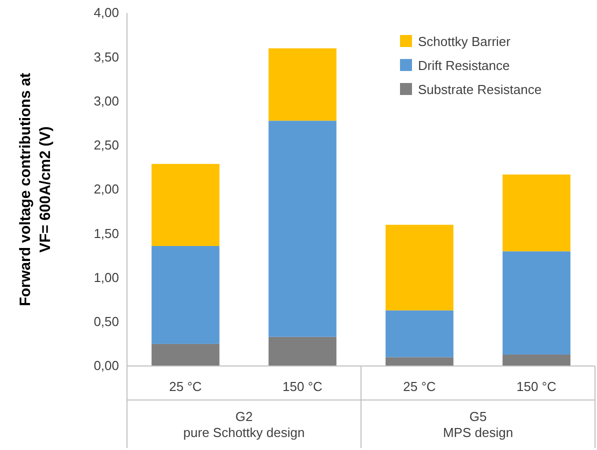  Describe the element at coordinates (106, 366) in the screenshot. I see `y-tick-label: 0,00` at that location.